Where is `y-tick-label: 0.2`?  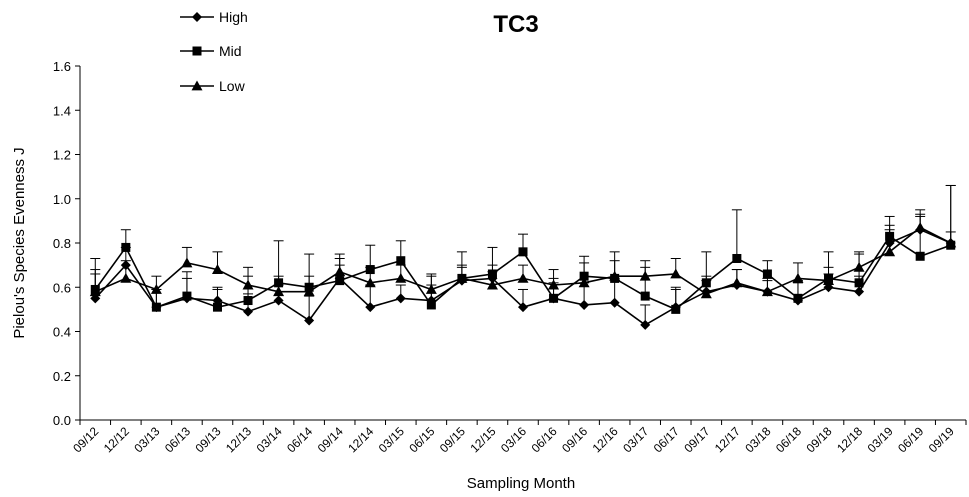 y-tick-label: 0.2 is located at coordinates (62, 376).